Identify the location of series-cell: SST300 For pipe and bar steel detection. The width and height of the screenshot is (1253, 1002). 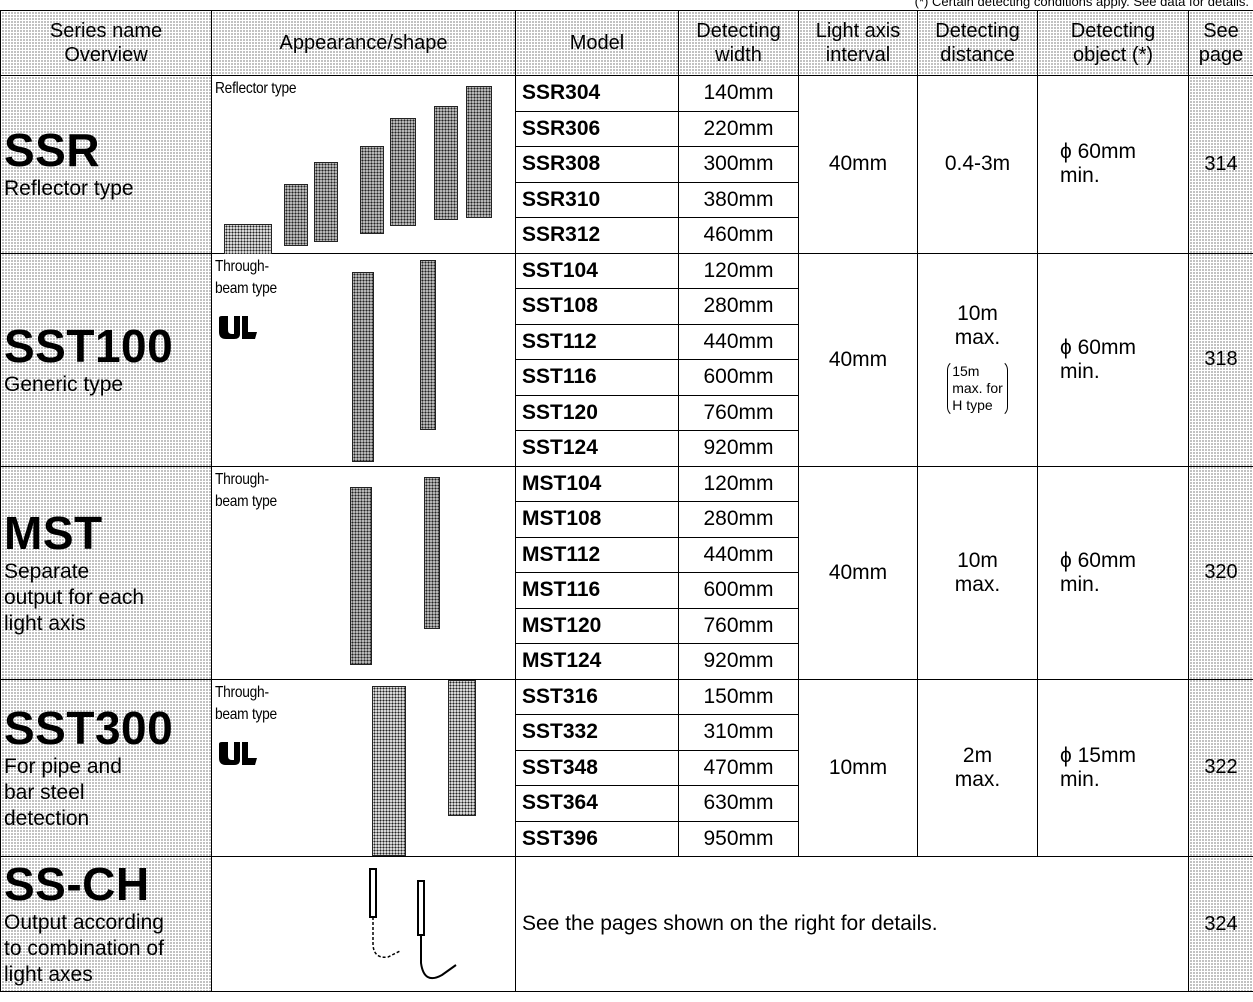
(106, 767).